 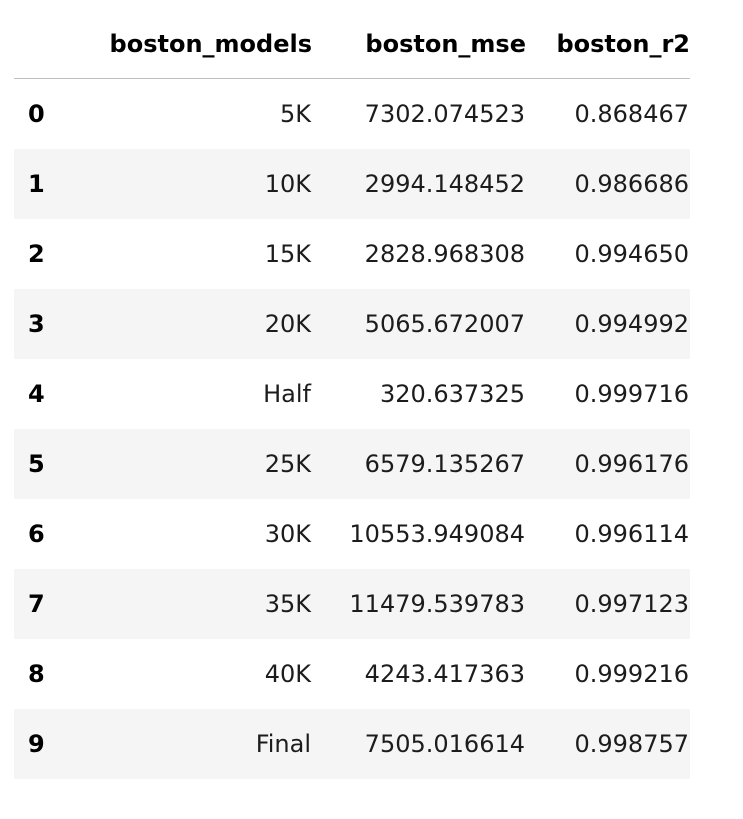 I want to click on row-index: 8, so click(x=36, y=673).